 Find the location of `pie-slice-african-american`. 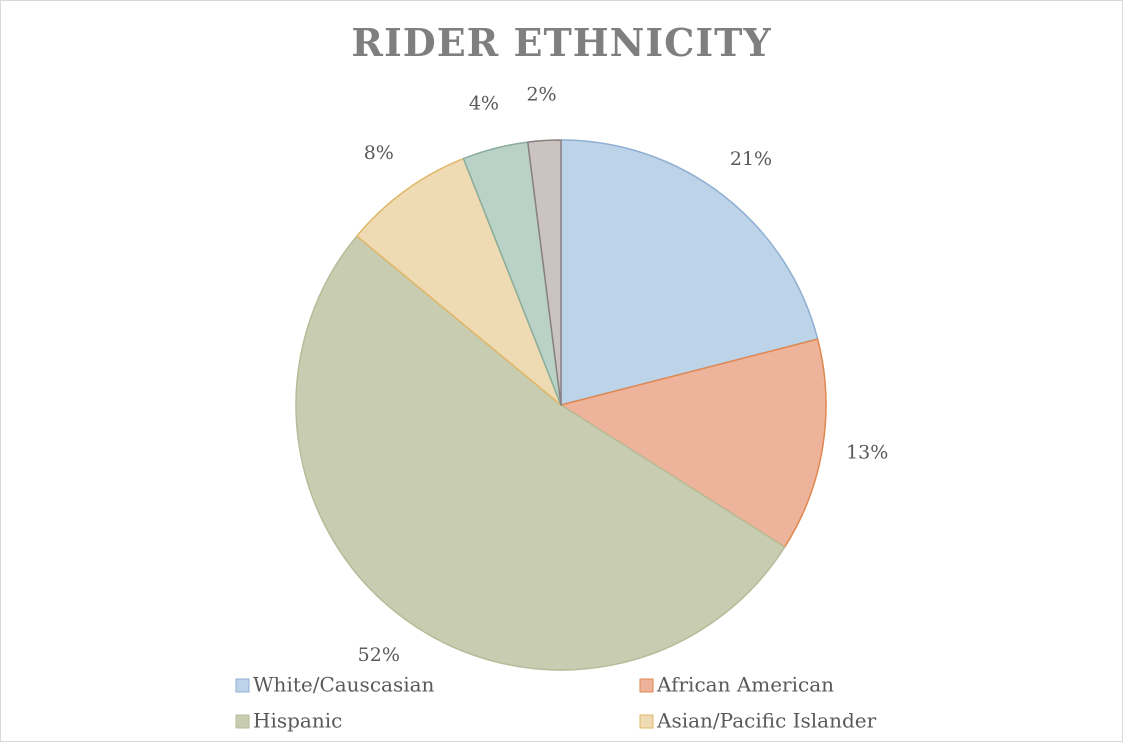

pie-slice-african-american is located at coordinates (693, 443).